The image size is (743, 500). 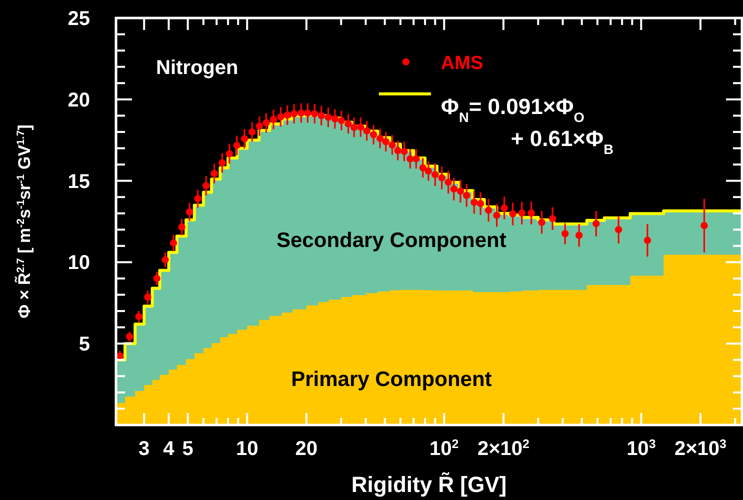 What do you see at coordinates (444, 448) in the screenshot?
I see `x-tick-label: 10$^{2}$` at bounding box center [444, 448].